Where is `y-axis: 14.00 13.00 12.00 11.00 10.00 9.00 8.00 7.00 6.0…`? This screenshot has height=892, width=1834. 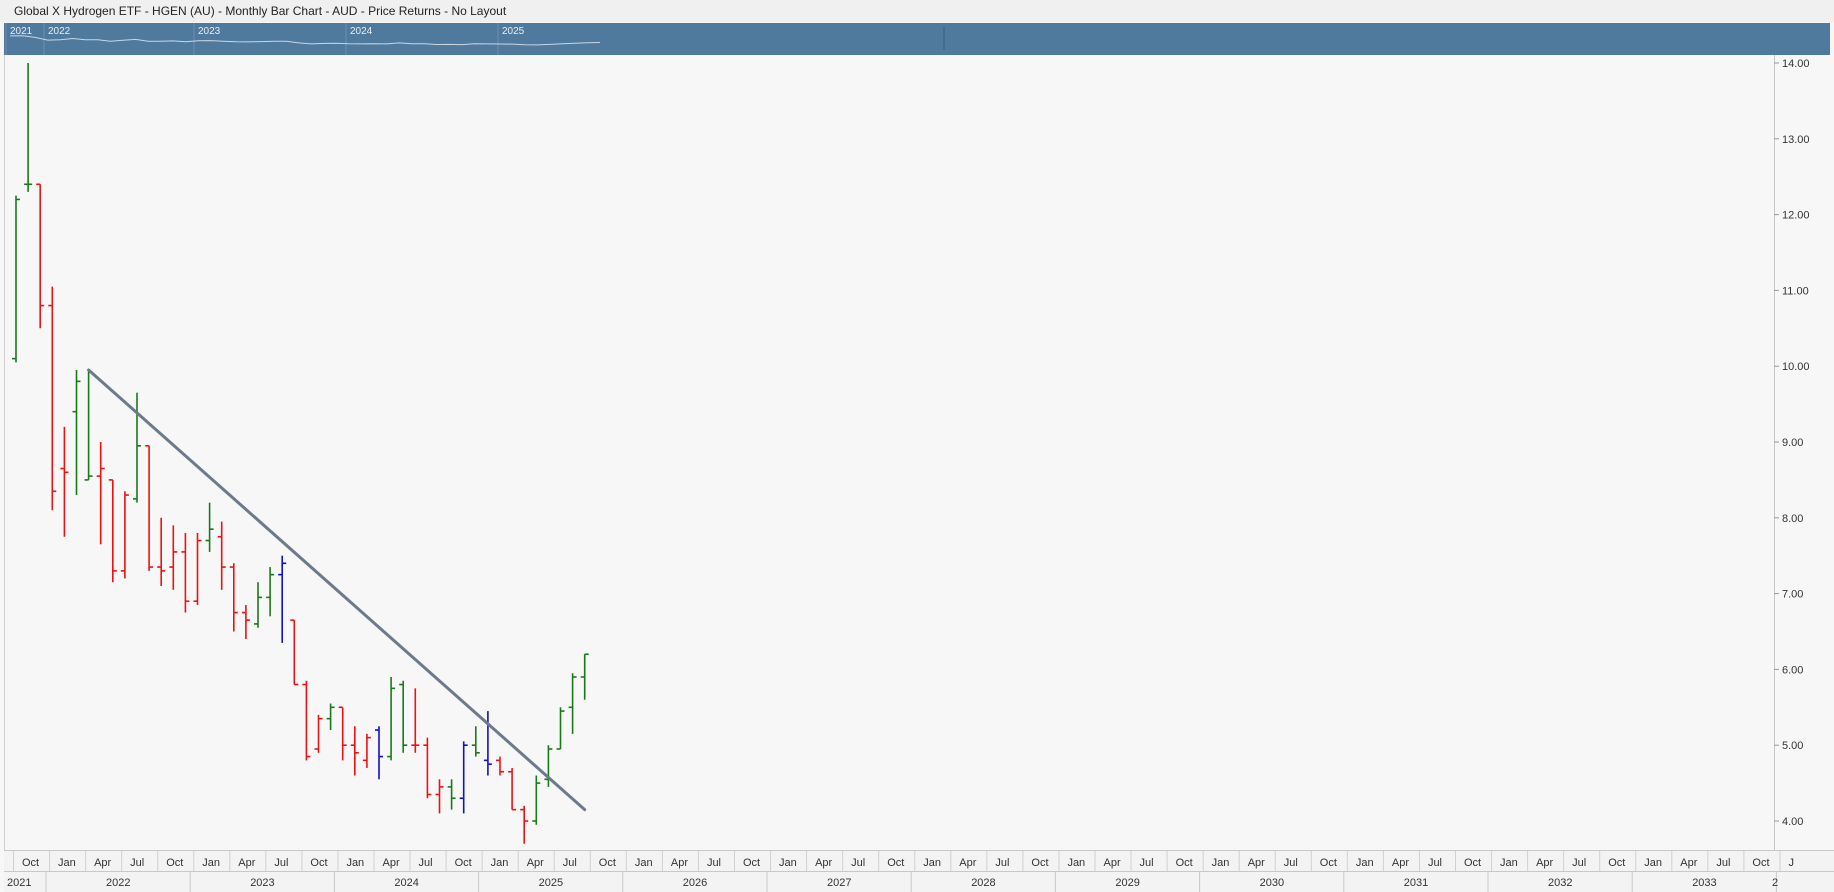
y-axis: 14.00 13.00 12.00 11.00 10.00 9.00 8.00 7.00 6.0… is located at coordinates (1792, 443).